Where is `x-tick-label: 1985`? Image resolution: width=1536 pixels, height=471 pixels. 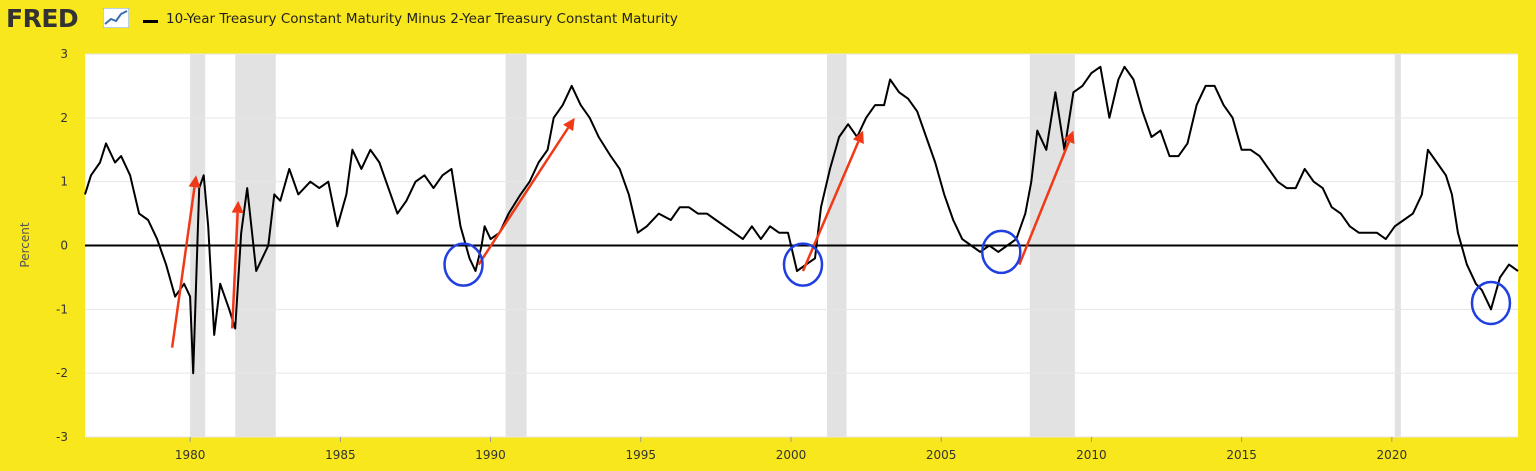 x-tick-label: 1985 is located at coordinates (340, 455).